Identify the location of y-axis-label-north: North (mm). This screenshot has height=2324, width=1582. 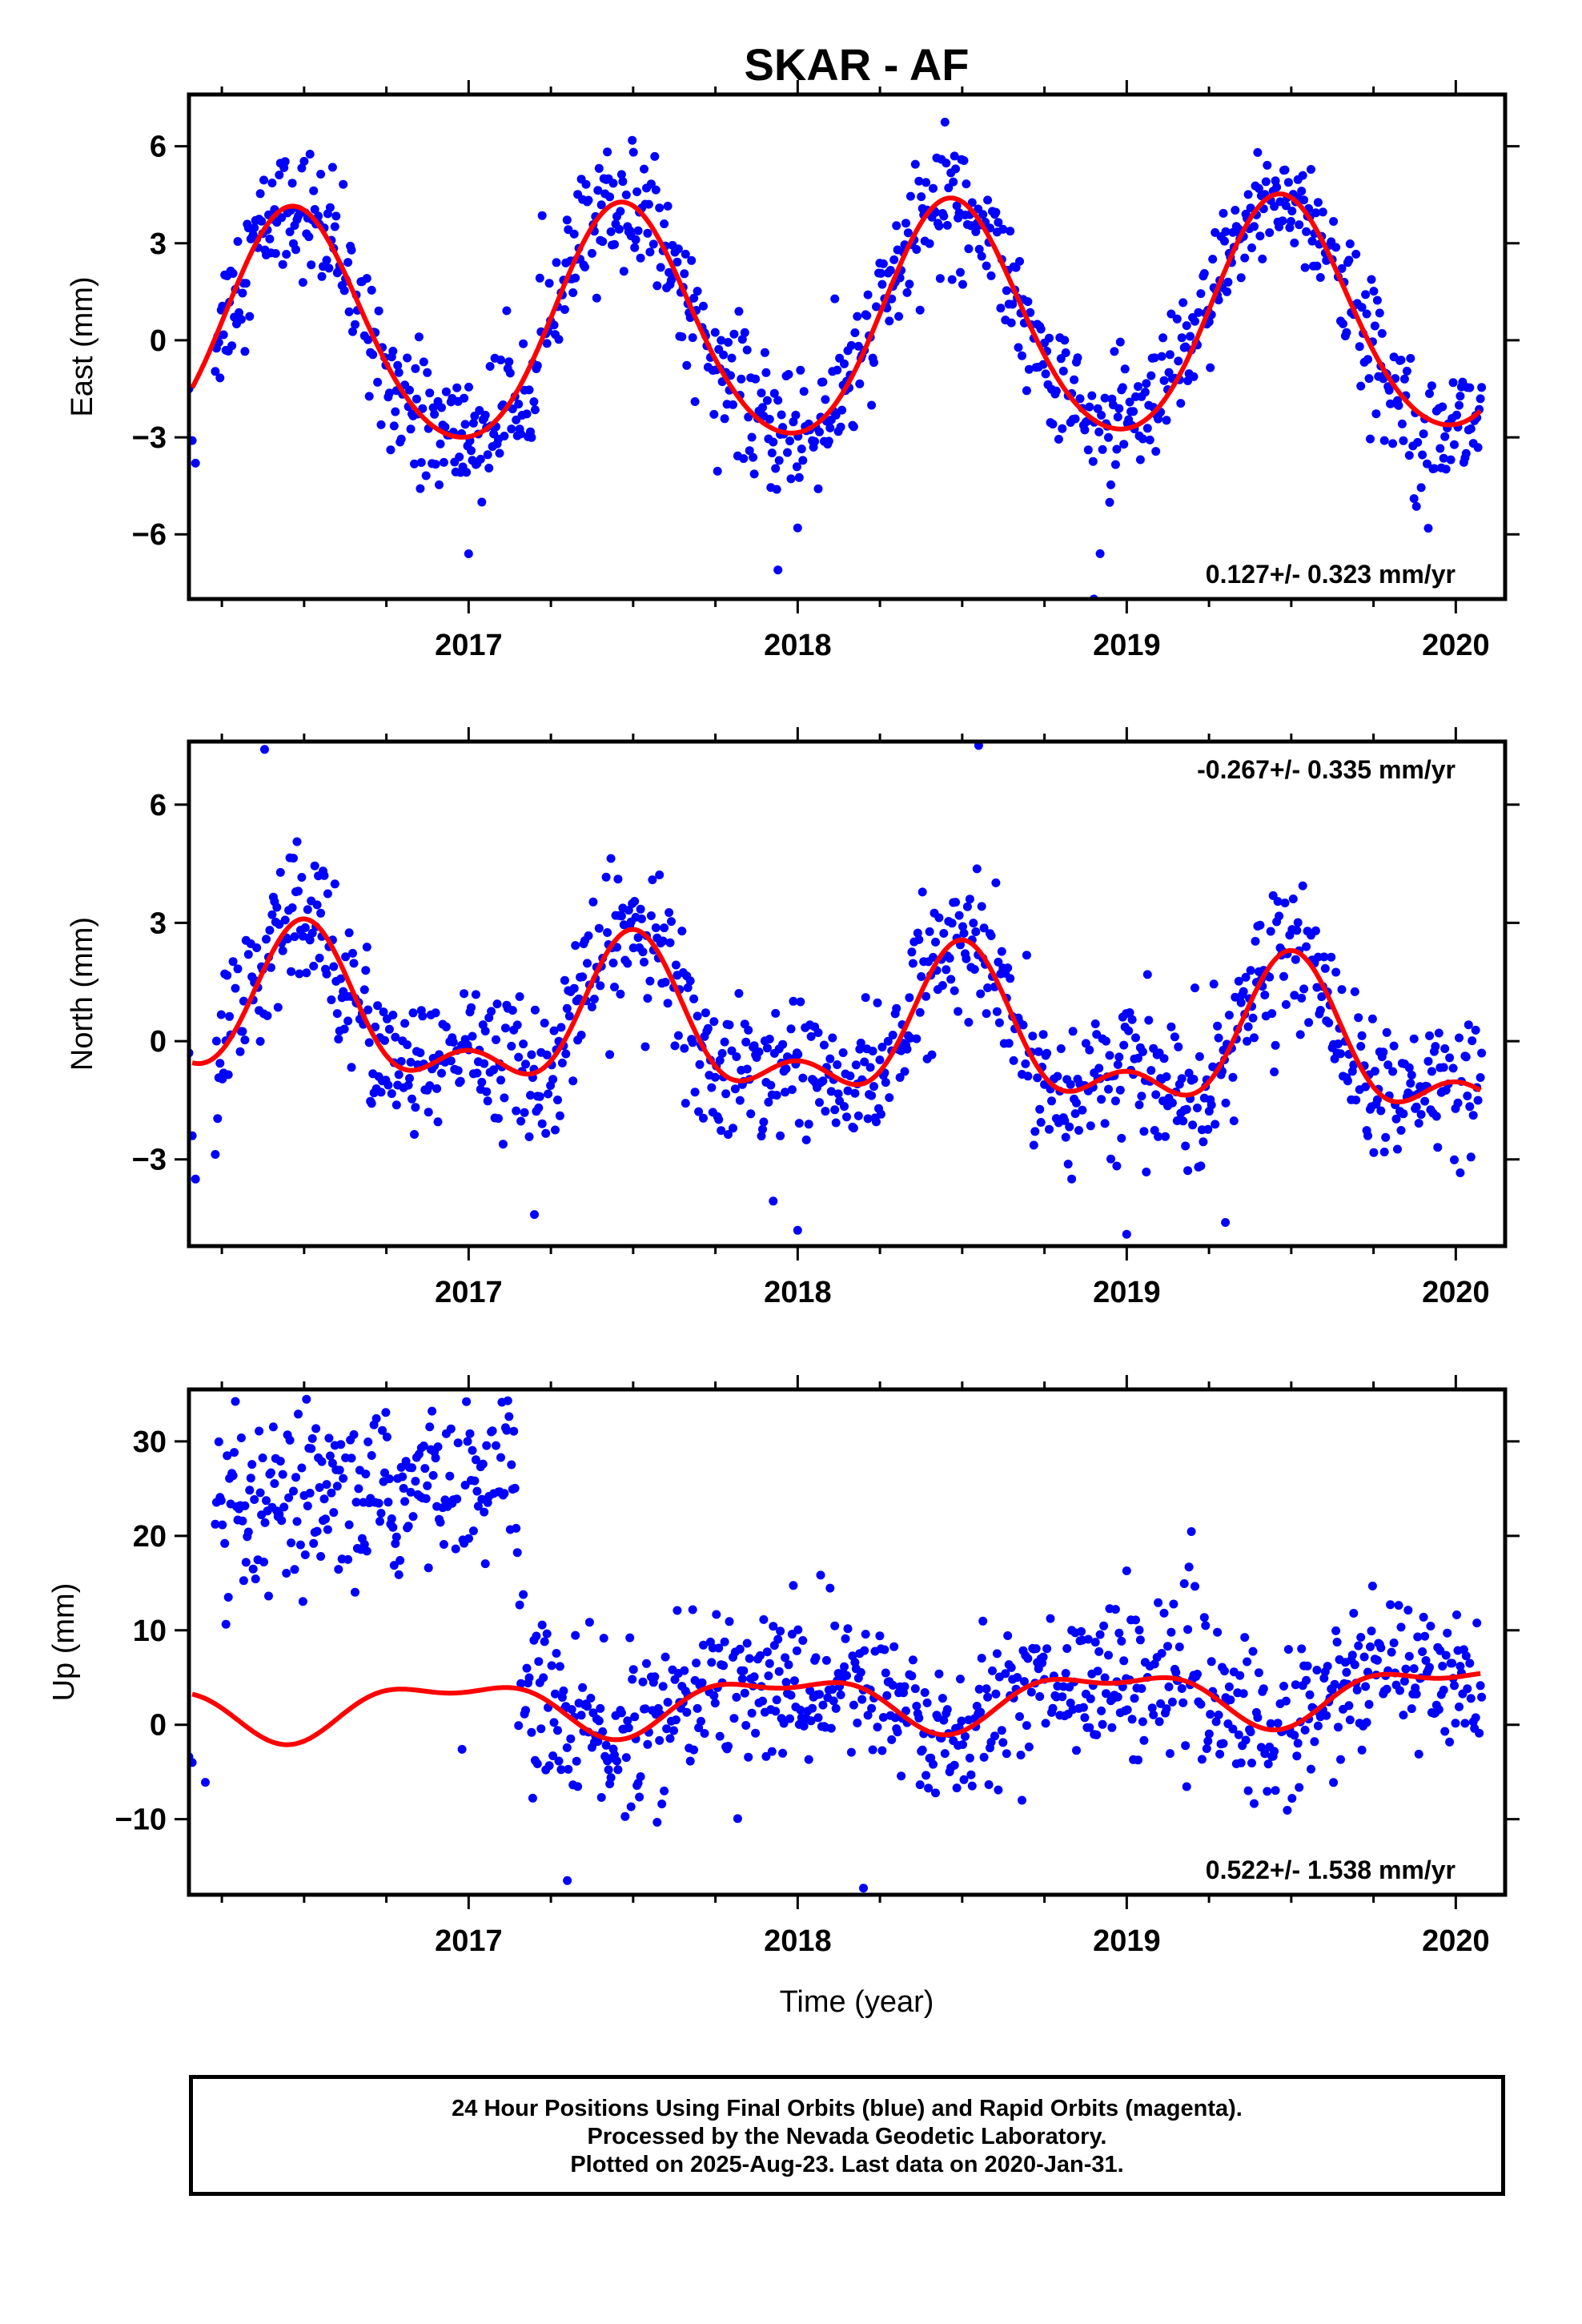
(82, 994).